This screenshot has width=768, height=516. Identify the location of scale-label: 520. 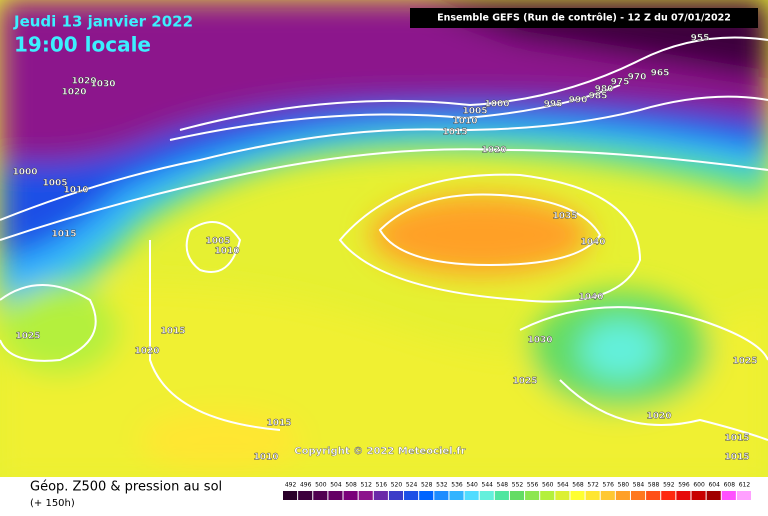
(397, 485).